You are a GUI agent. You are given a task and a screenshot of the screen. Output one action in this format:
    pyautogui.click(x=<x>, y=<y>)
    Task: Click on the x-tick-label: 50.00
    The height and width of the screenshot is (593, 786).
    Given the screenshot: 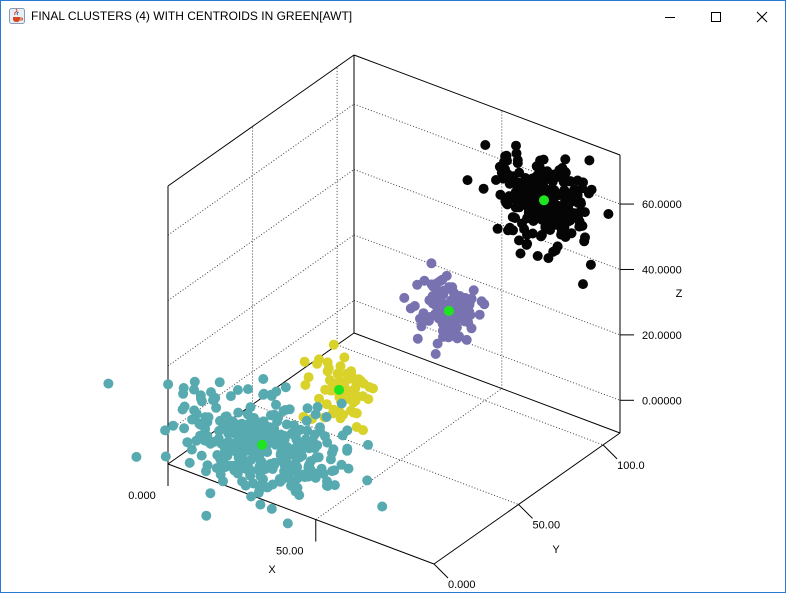 What is the action you would take?
    pyautogui.click(x=290, y=552)
    